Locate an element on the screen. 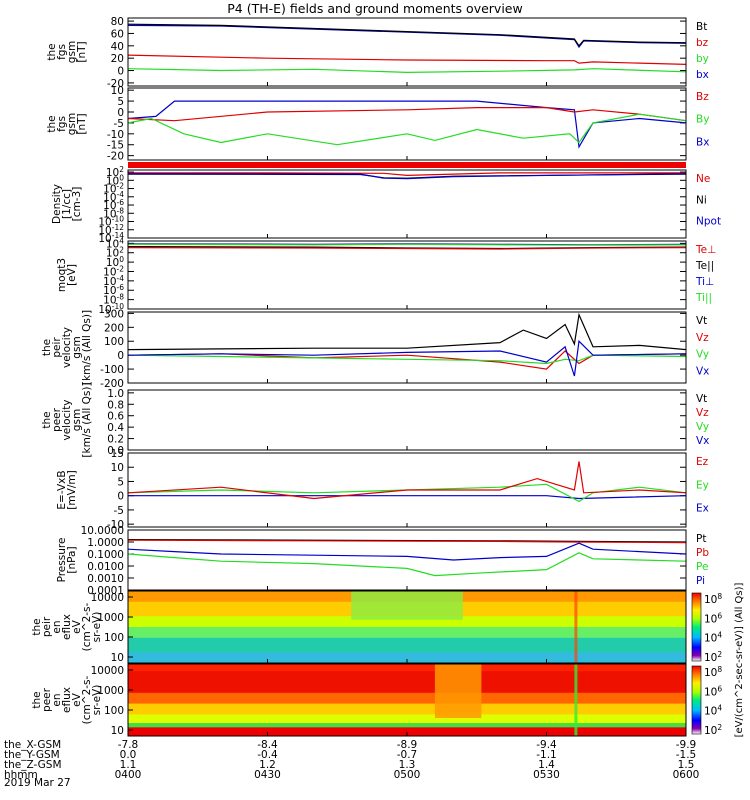  x-tick-label: 0500 is located at coordinates (407, 775).